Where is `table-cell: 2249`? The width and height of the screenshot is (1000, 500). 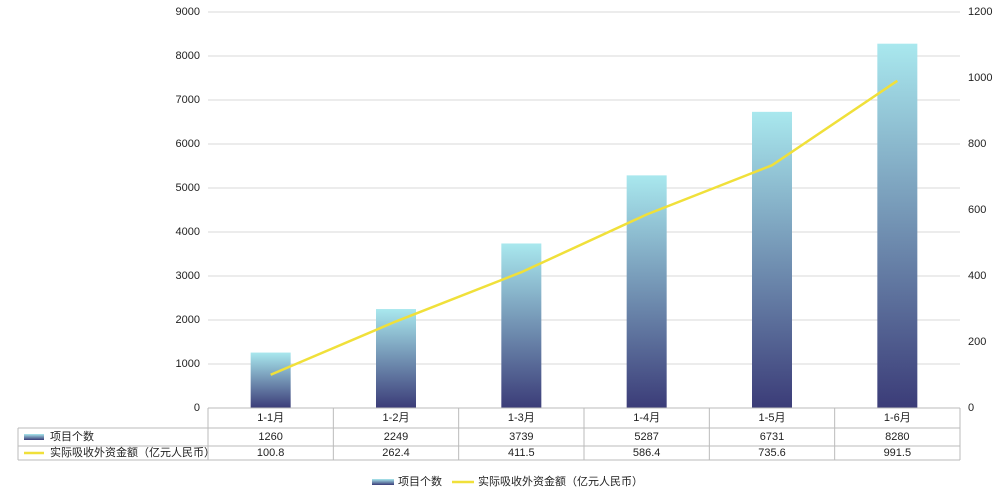 table-cell: 2249 is located at coordinates (396, 437).